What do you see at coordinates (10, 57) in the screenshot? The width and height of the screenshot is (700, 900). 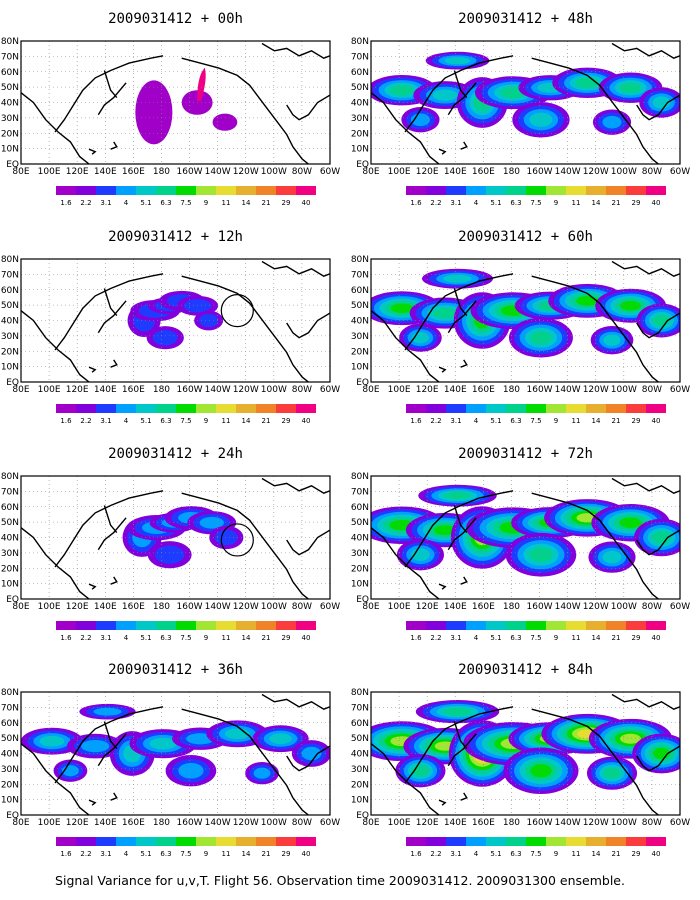 I see `lat-tick-label: 70N` at bounding box center [10, 57].